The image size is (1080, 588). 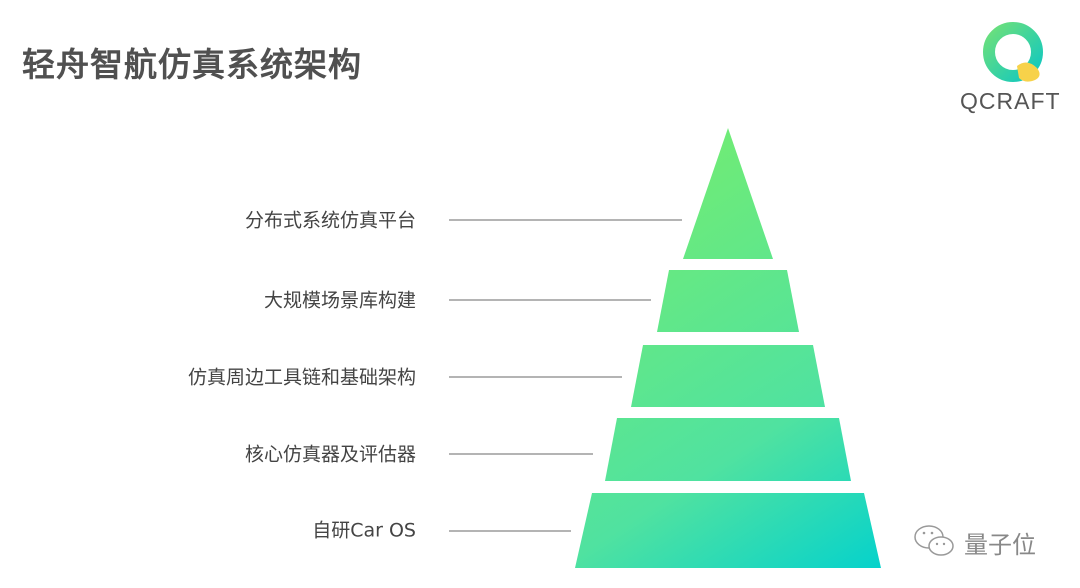 What do you see at coordinates (1000, 544) in the screenshot?
I see `watermark-text: 量子位` at bounding box center [1000, 544].